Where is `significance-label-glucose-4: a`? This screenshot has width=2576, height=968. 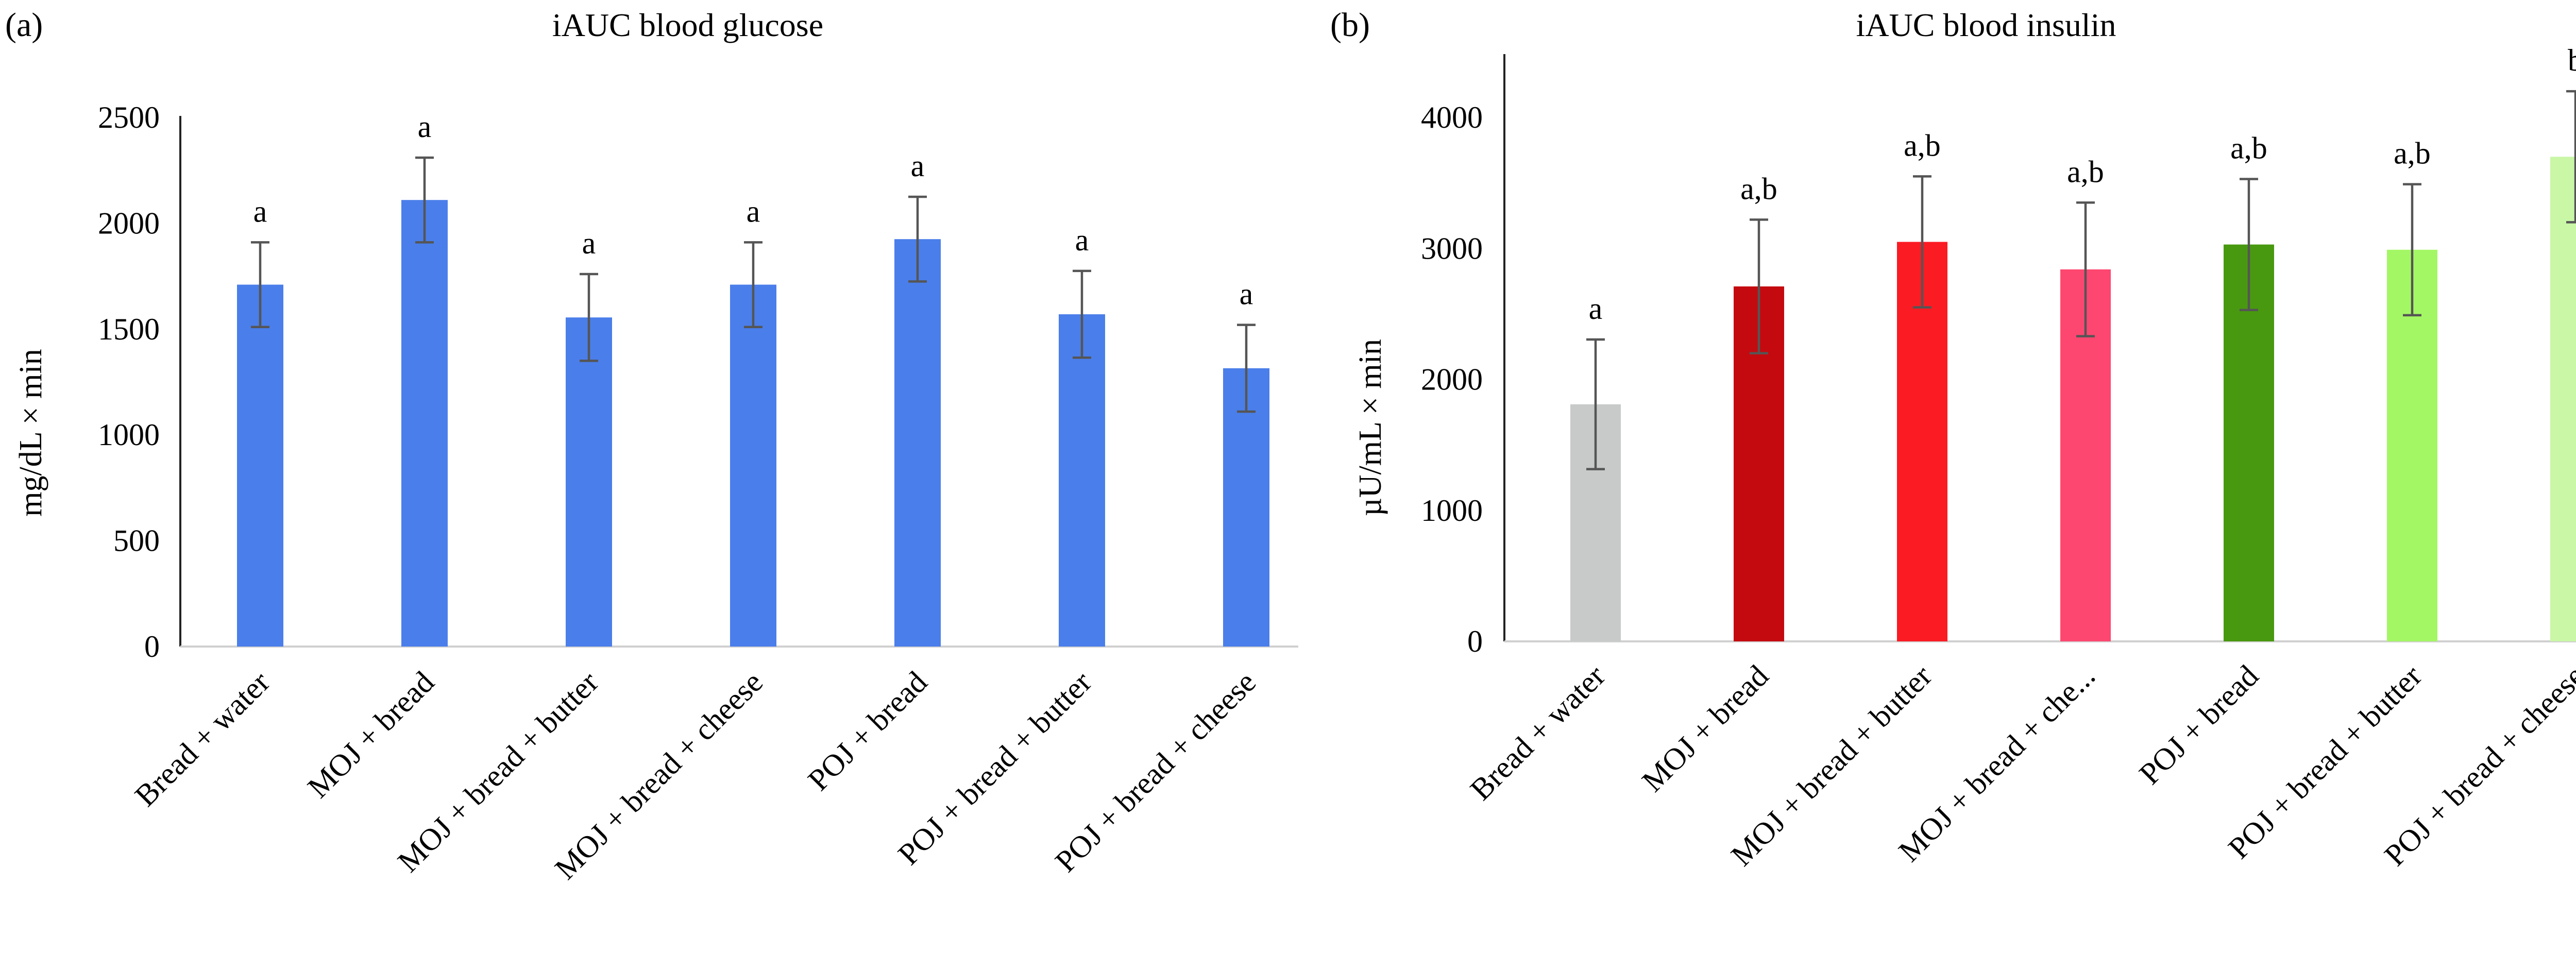
significance-label-glucose-4: a is located at coordinates (753, 211).